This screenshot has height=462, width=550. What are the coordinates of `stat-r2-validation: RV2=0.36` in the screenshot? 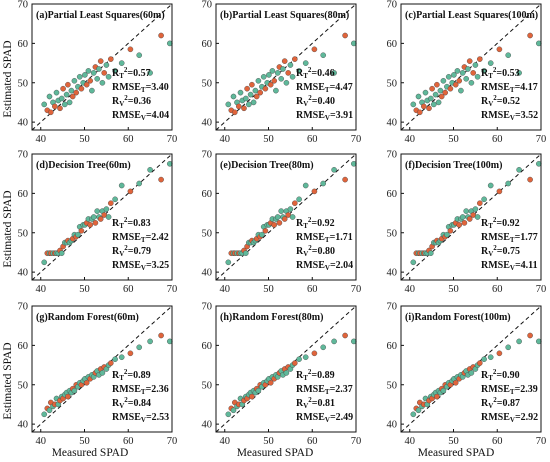 It's located at (131, 101).